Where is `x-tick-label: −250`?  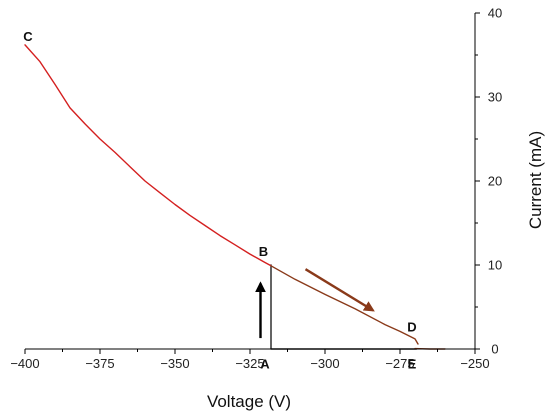 x-tick-label: −250 is located at coordinates (474, 363).